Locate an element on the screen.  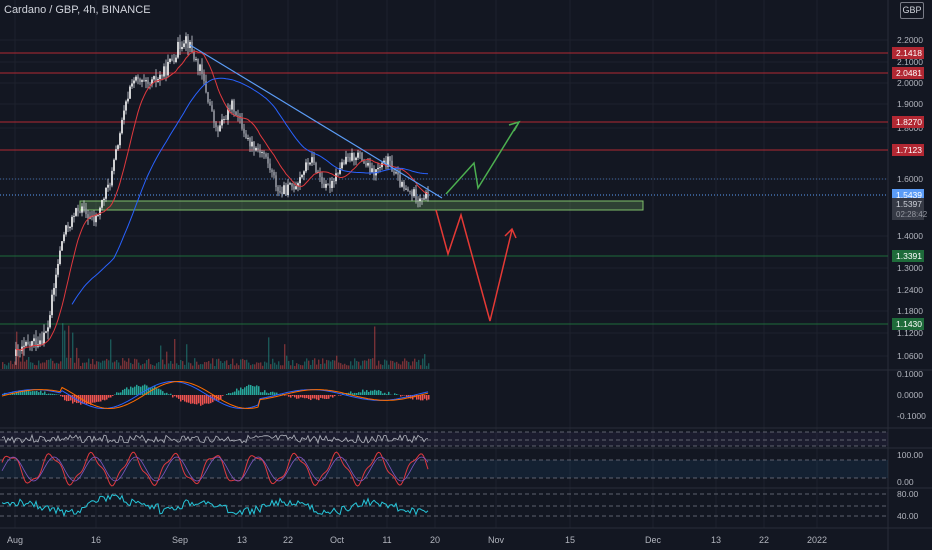
currency-badge: GBP is located at coordinates (912, 10).